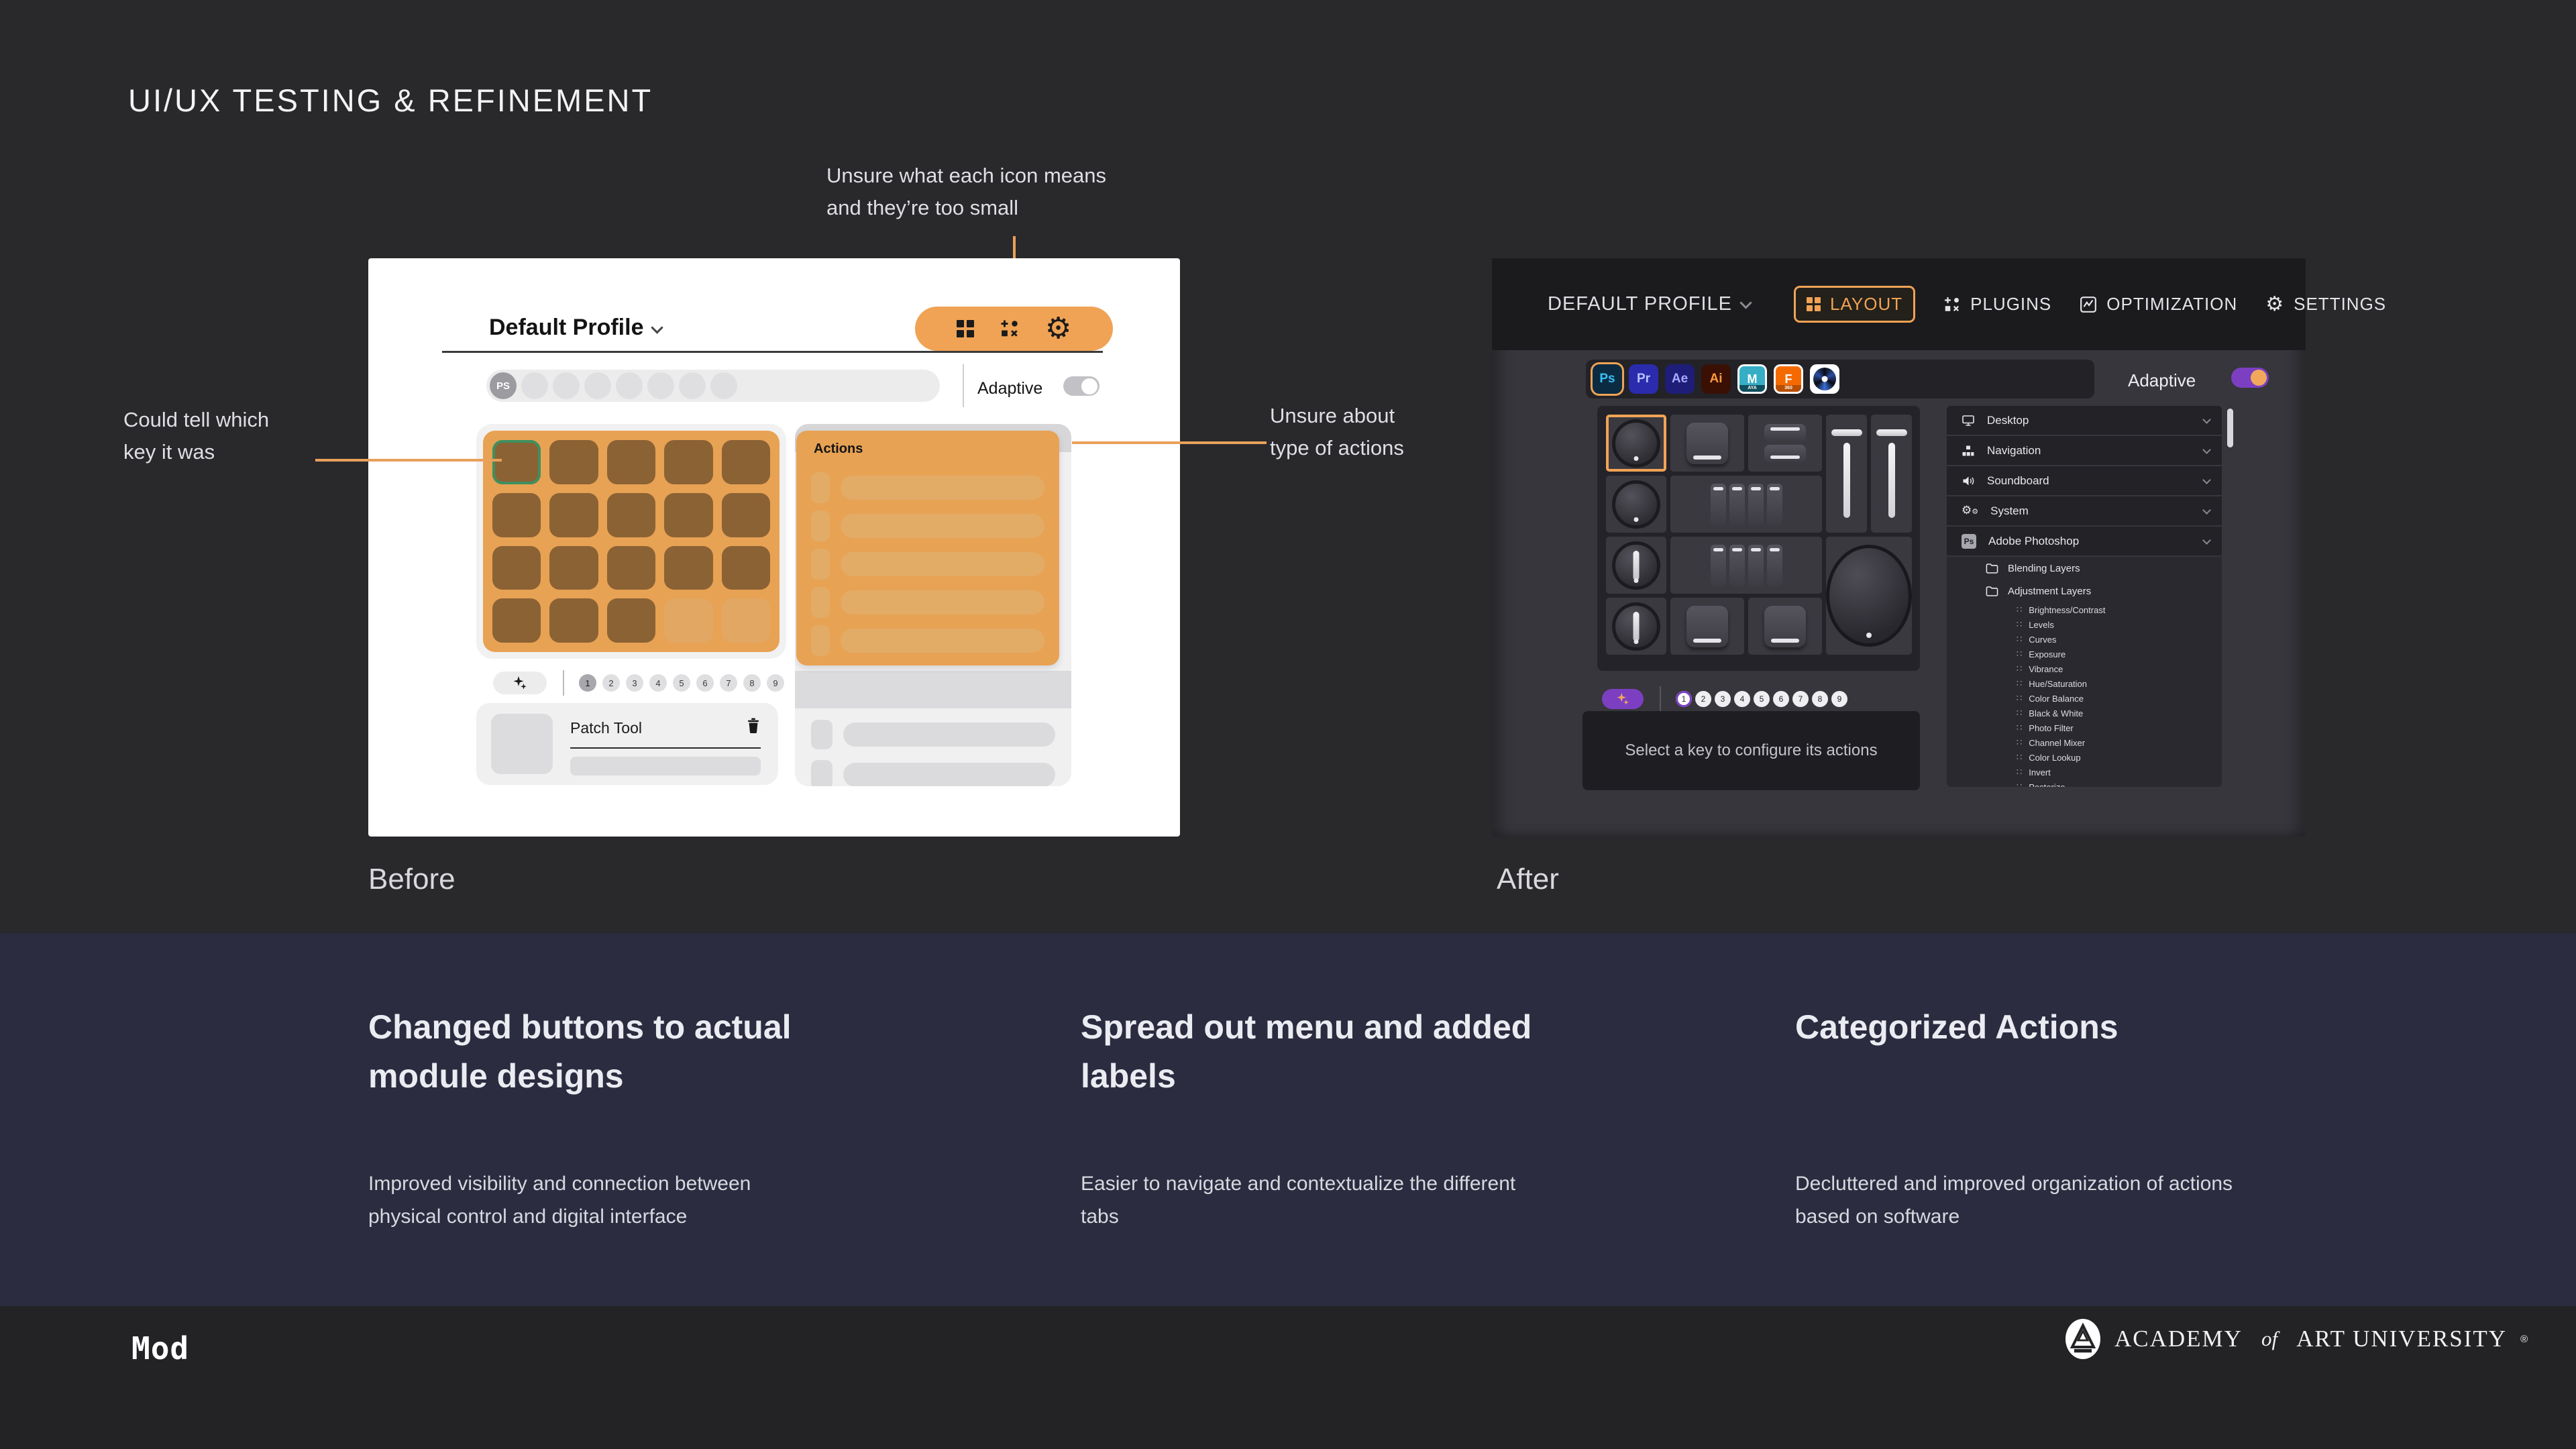 This screenshot has height=1449, width=2576. I want to click on module-double-button, so click(1785, 443).